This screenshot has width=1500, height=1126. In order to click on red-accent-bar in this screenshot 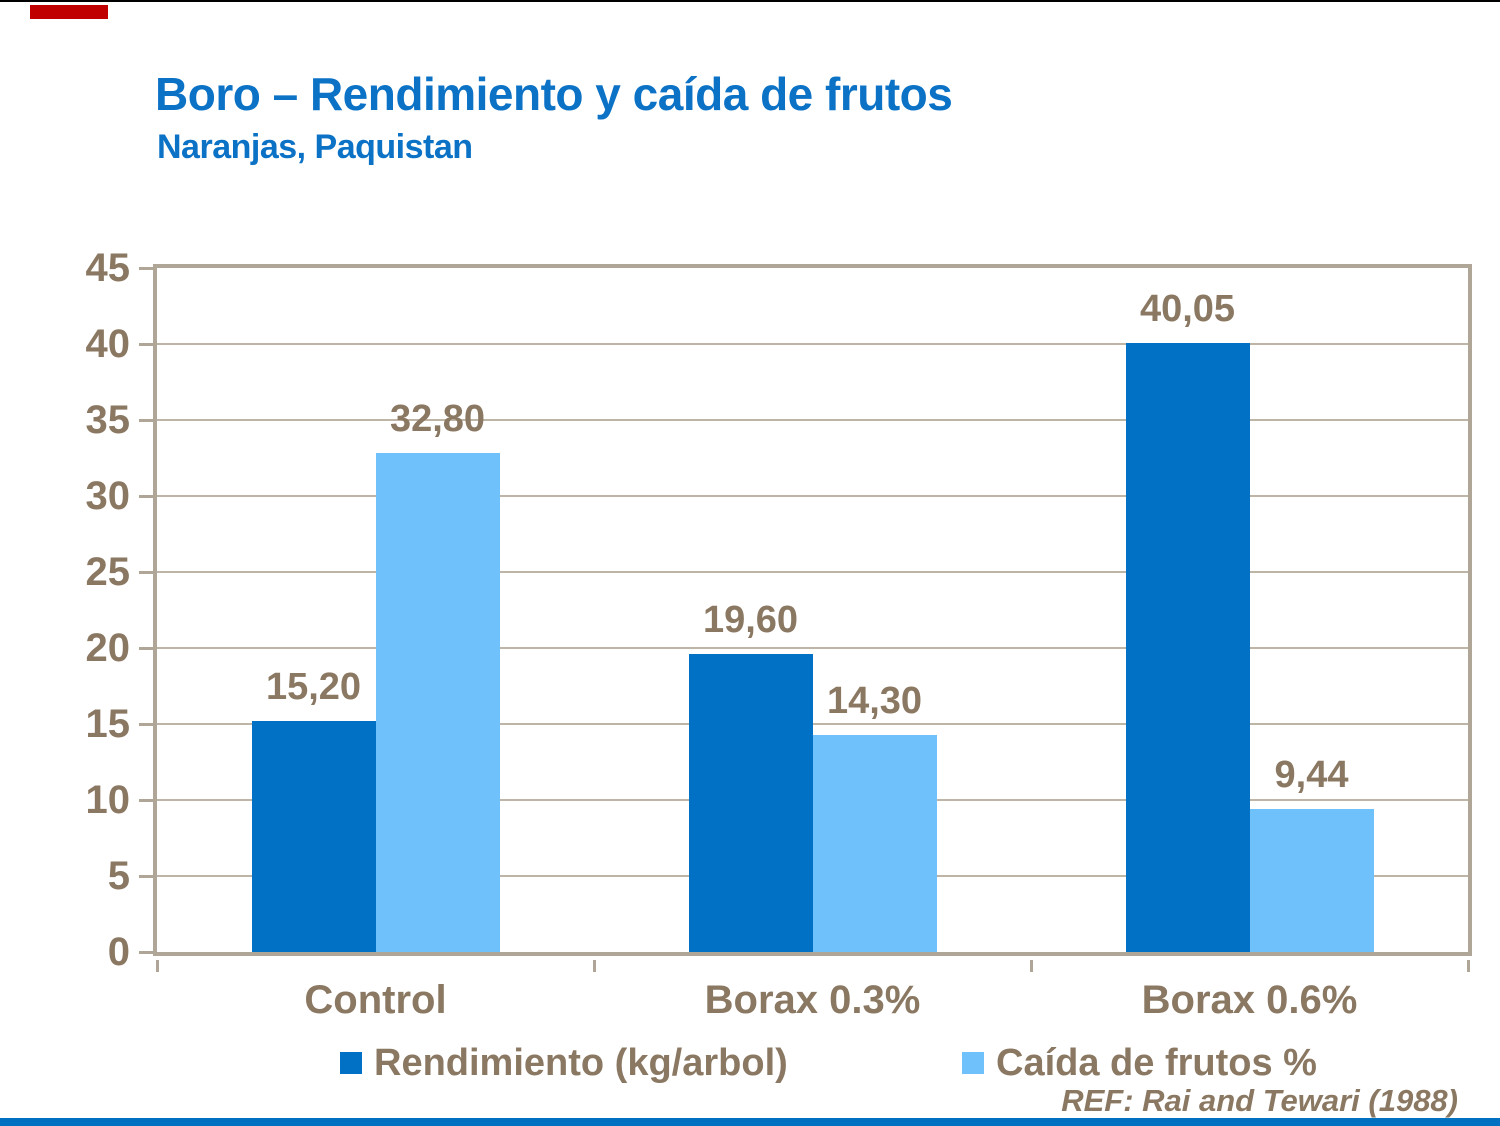, I will do `click(69, 12)`.